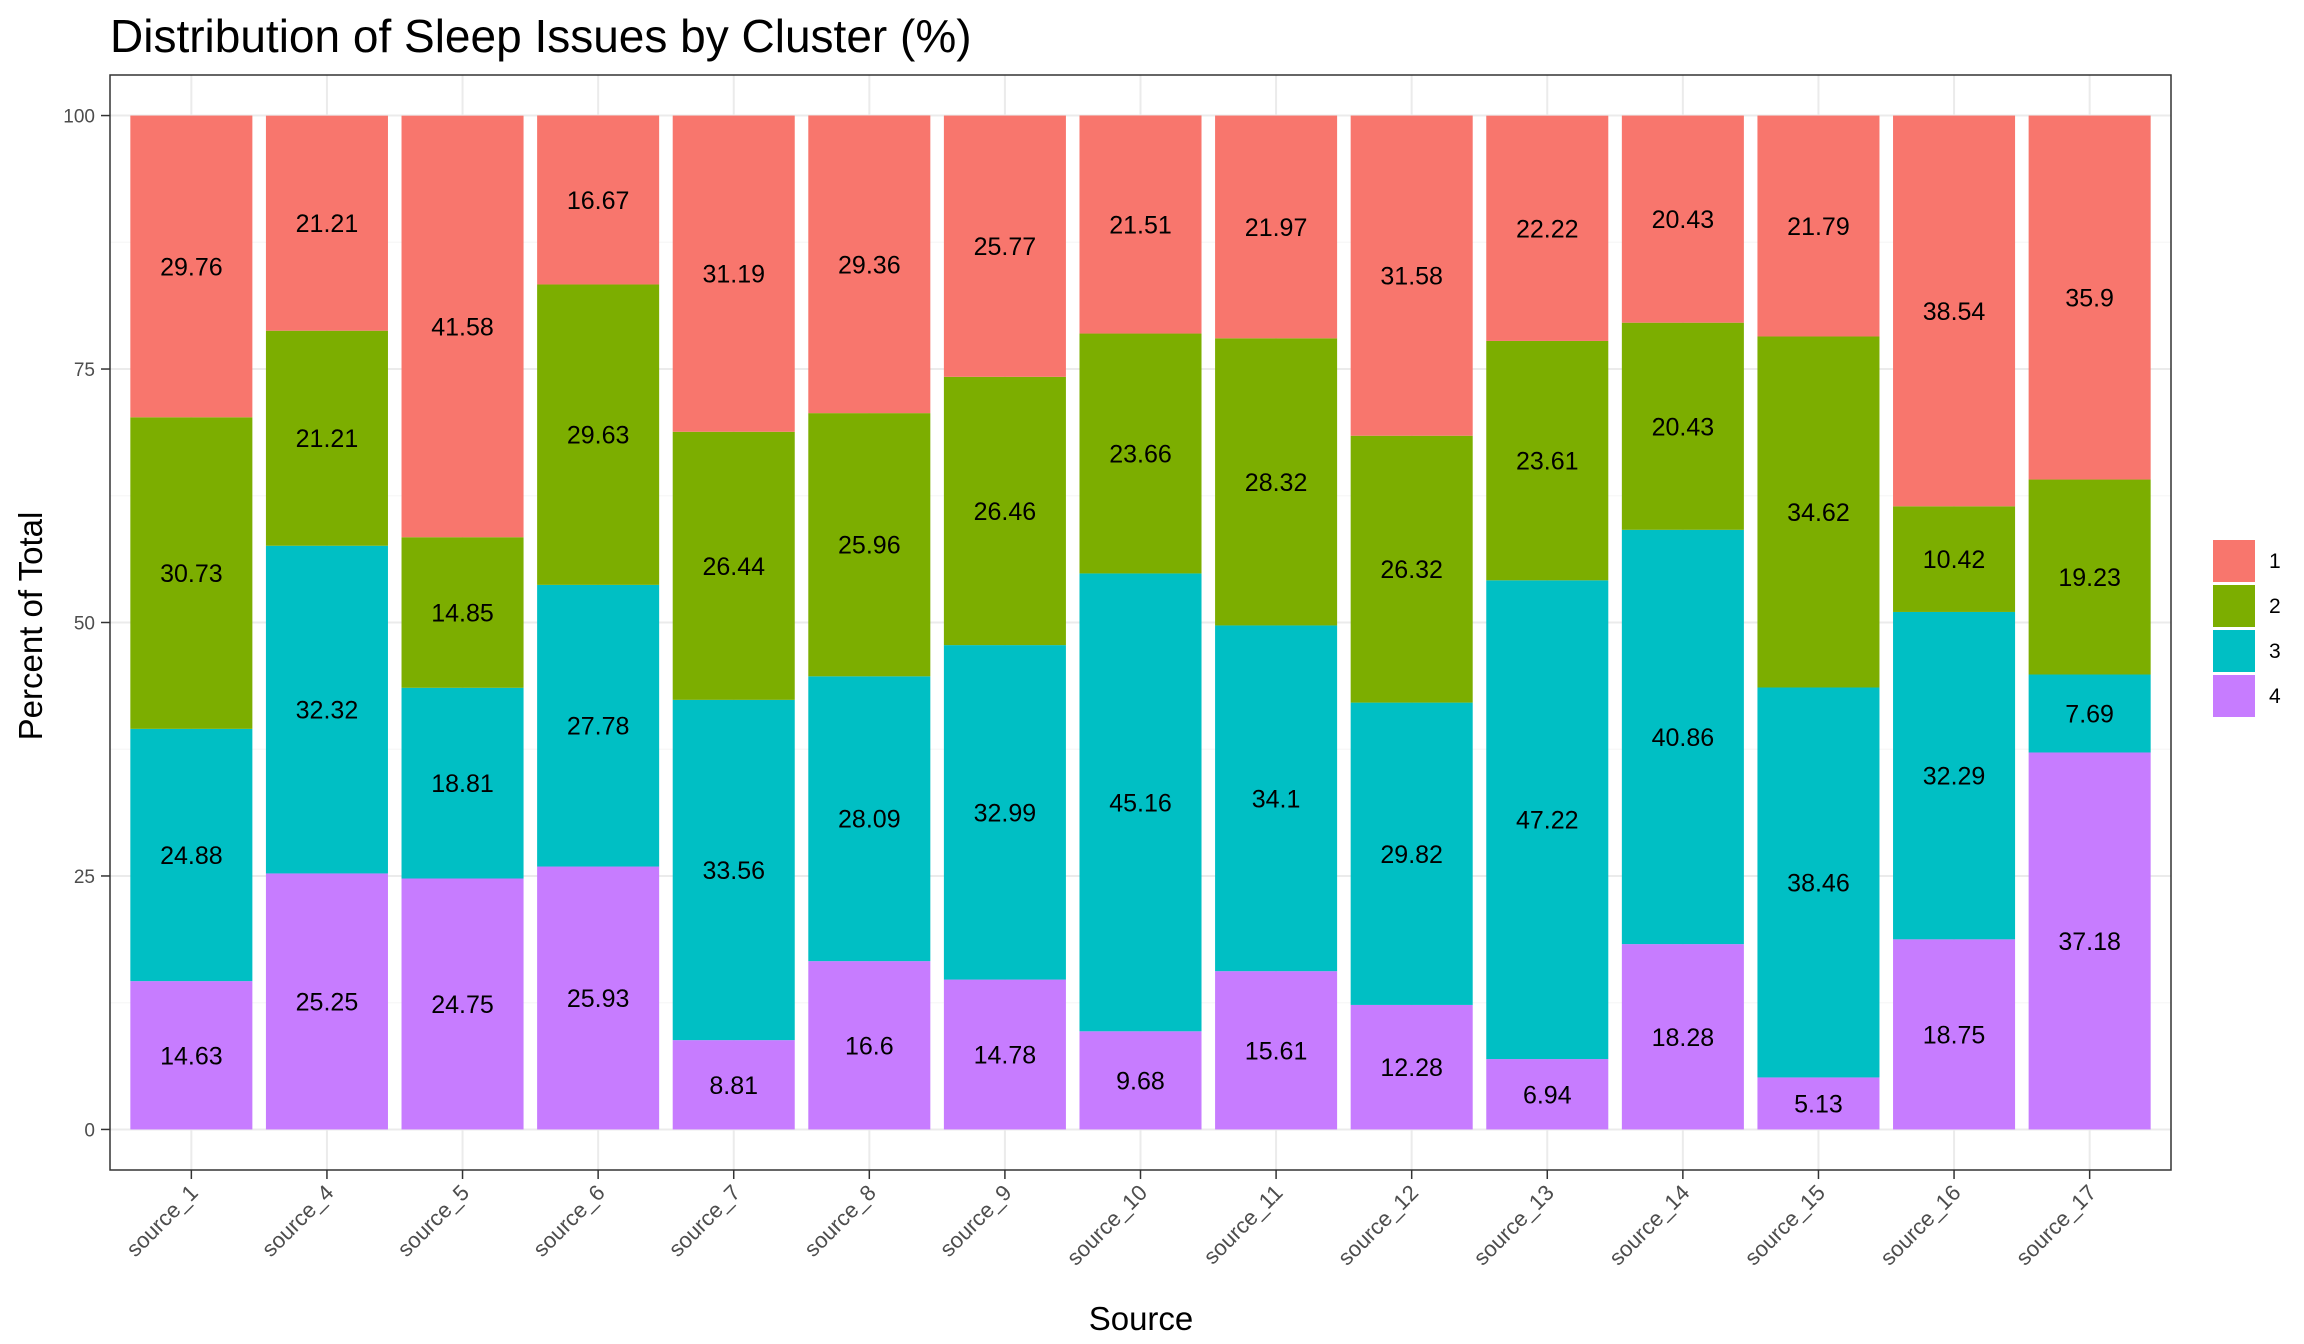  I want to click on data-label: 29.36, so click(869, 265).